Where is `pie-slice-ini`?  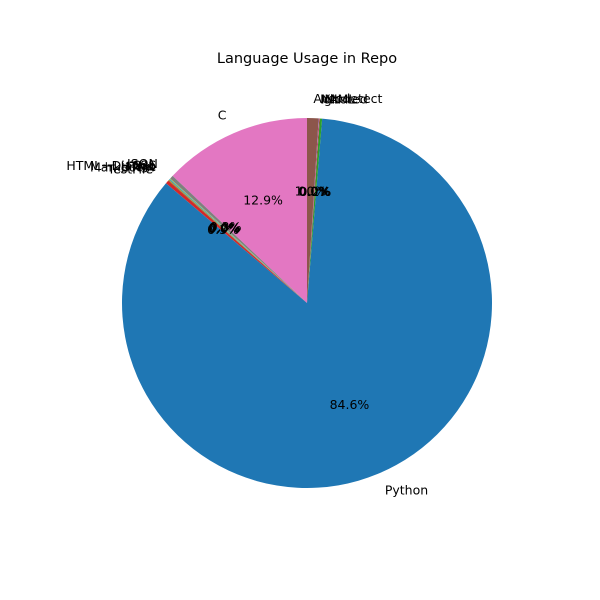
pie-slice-ini is located at coordinates (313, 210).